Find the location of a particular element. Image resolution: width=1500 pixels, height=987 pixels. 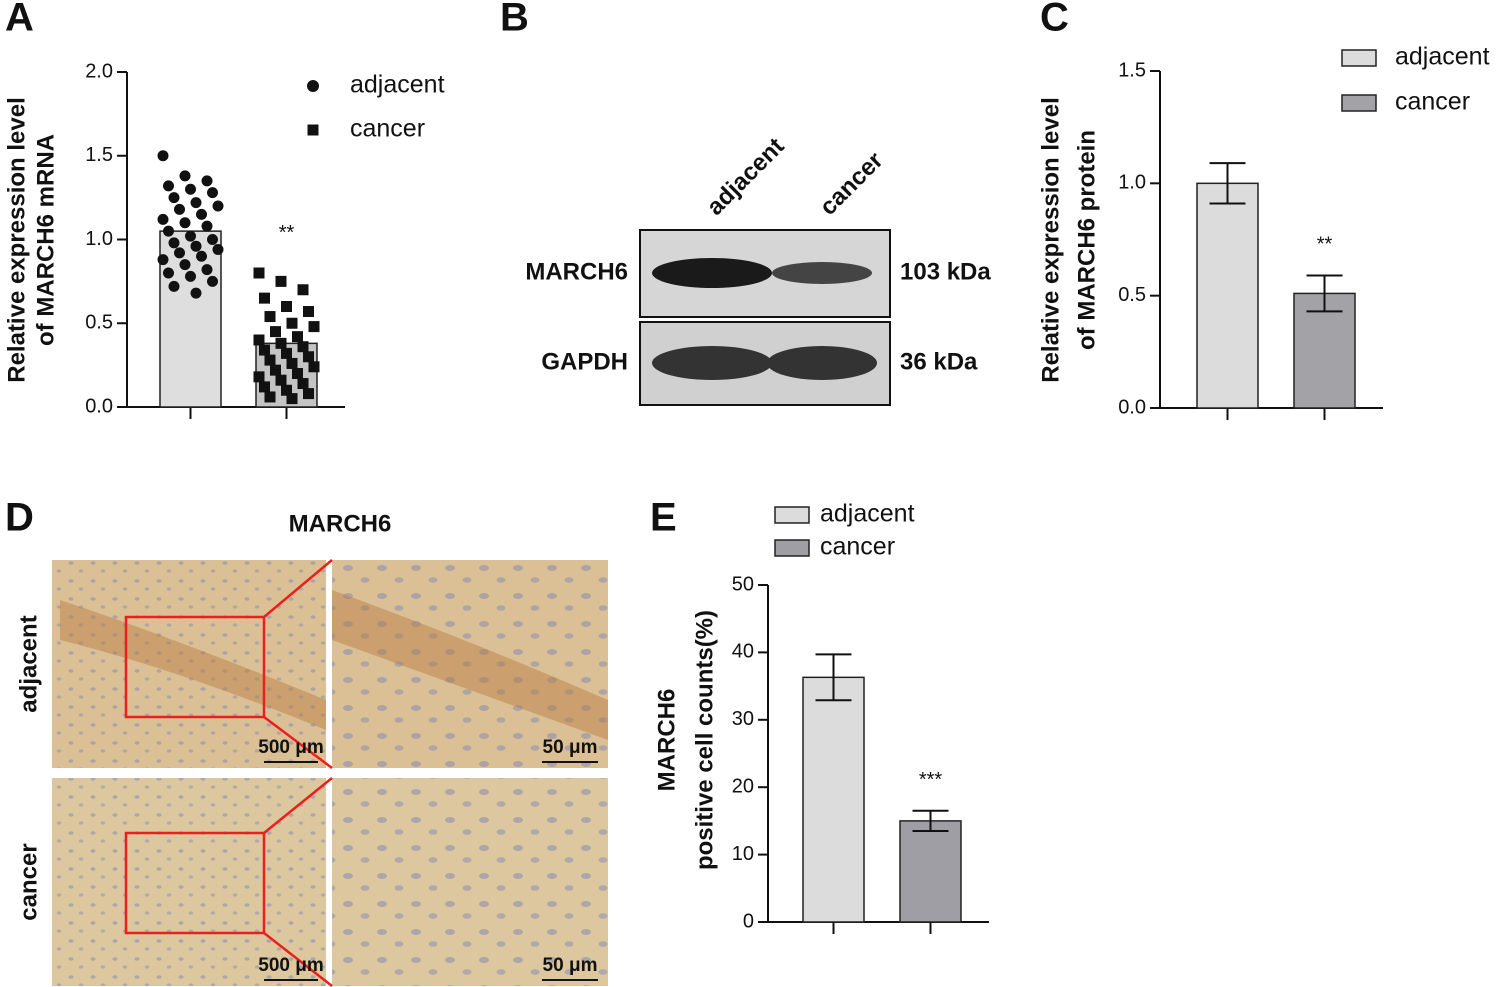

legend-marker is located at coordinates (313, 130).